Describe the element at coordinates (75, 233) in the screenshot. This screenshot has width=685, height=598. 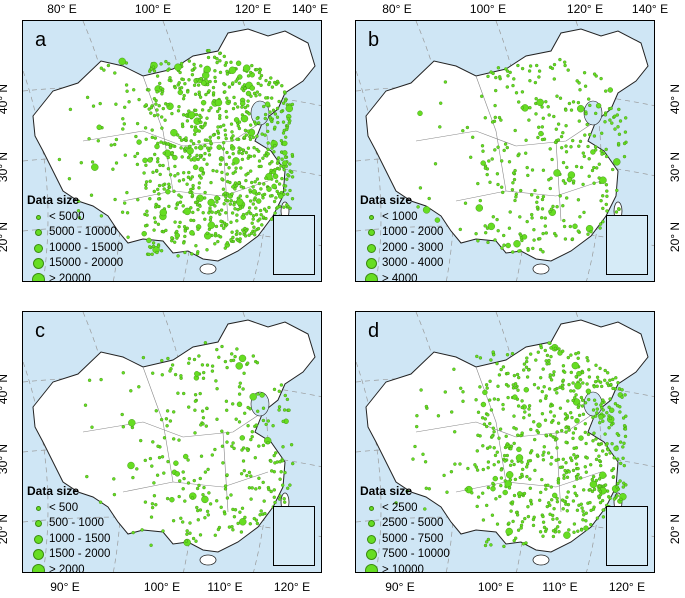
I see `legend-item: 5000 - 10000` at that location.